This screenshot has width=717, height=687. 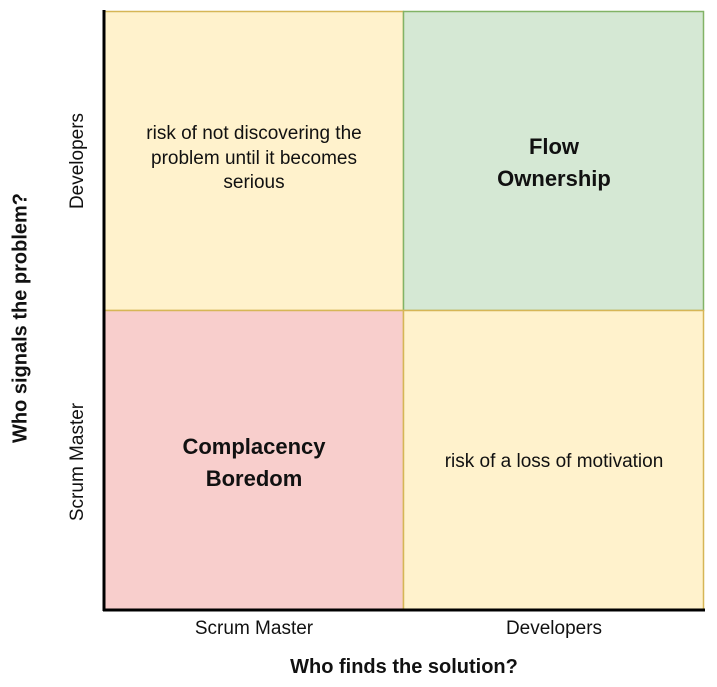 I want to click on quadrant-bottom-right-text: risk of a loss of motivation, so click(x=554, y=461).